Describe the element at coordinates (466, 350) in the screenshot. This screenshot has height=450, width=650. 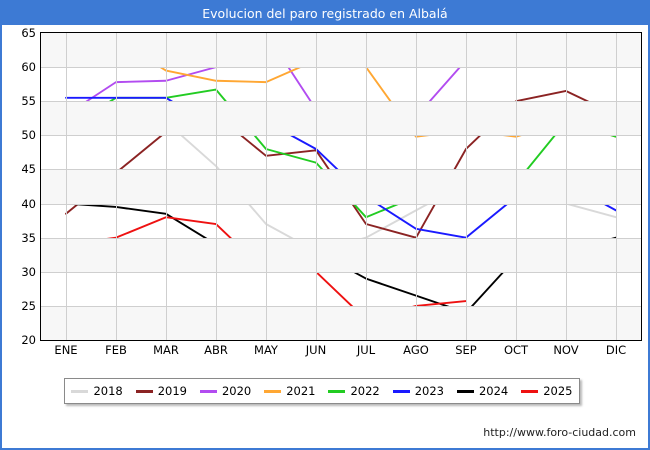
I see `x-tick-label: SEP` at that location.